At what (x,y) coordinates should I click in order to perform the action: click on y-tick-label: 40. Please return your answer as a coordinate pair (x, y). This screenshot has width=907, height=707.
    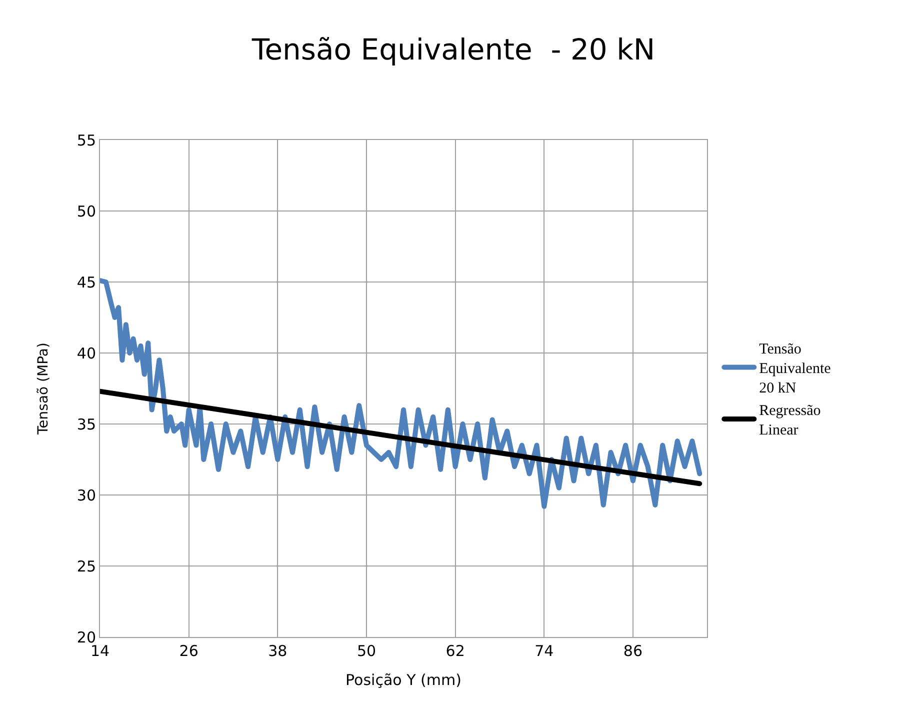
    Looking at the image, I should click on (86, 353).